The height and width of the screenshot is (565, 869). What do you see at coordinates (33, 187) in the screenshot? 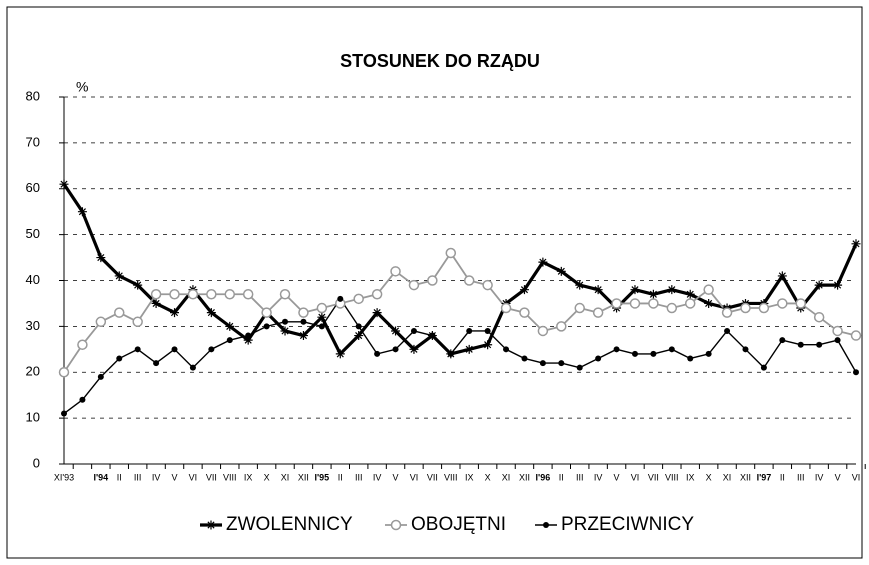
I see `y-tick-label: 60` at bounding box center [33, 187].